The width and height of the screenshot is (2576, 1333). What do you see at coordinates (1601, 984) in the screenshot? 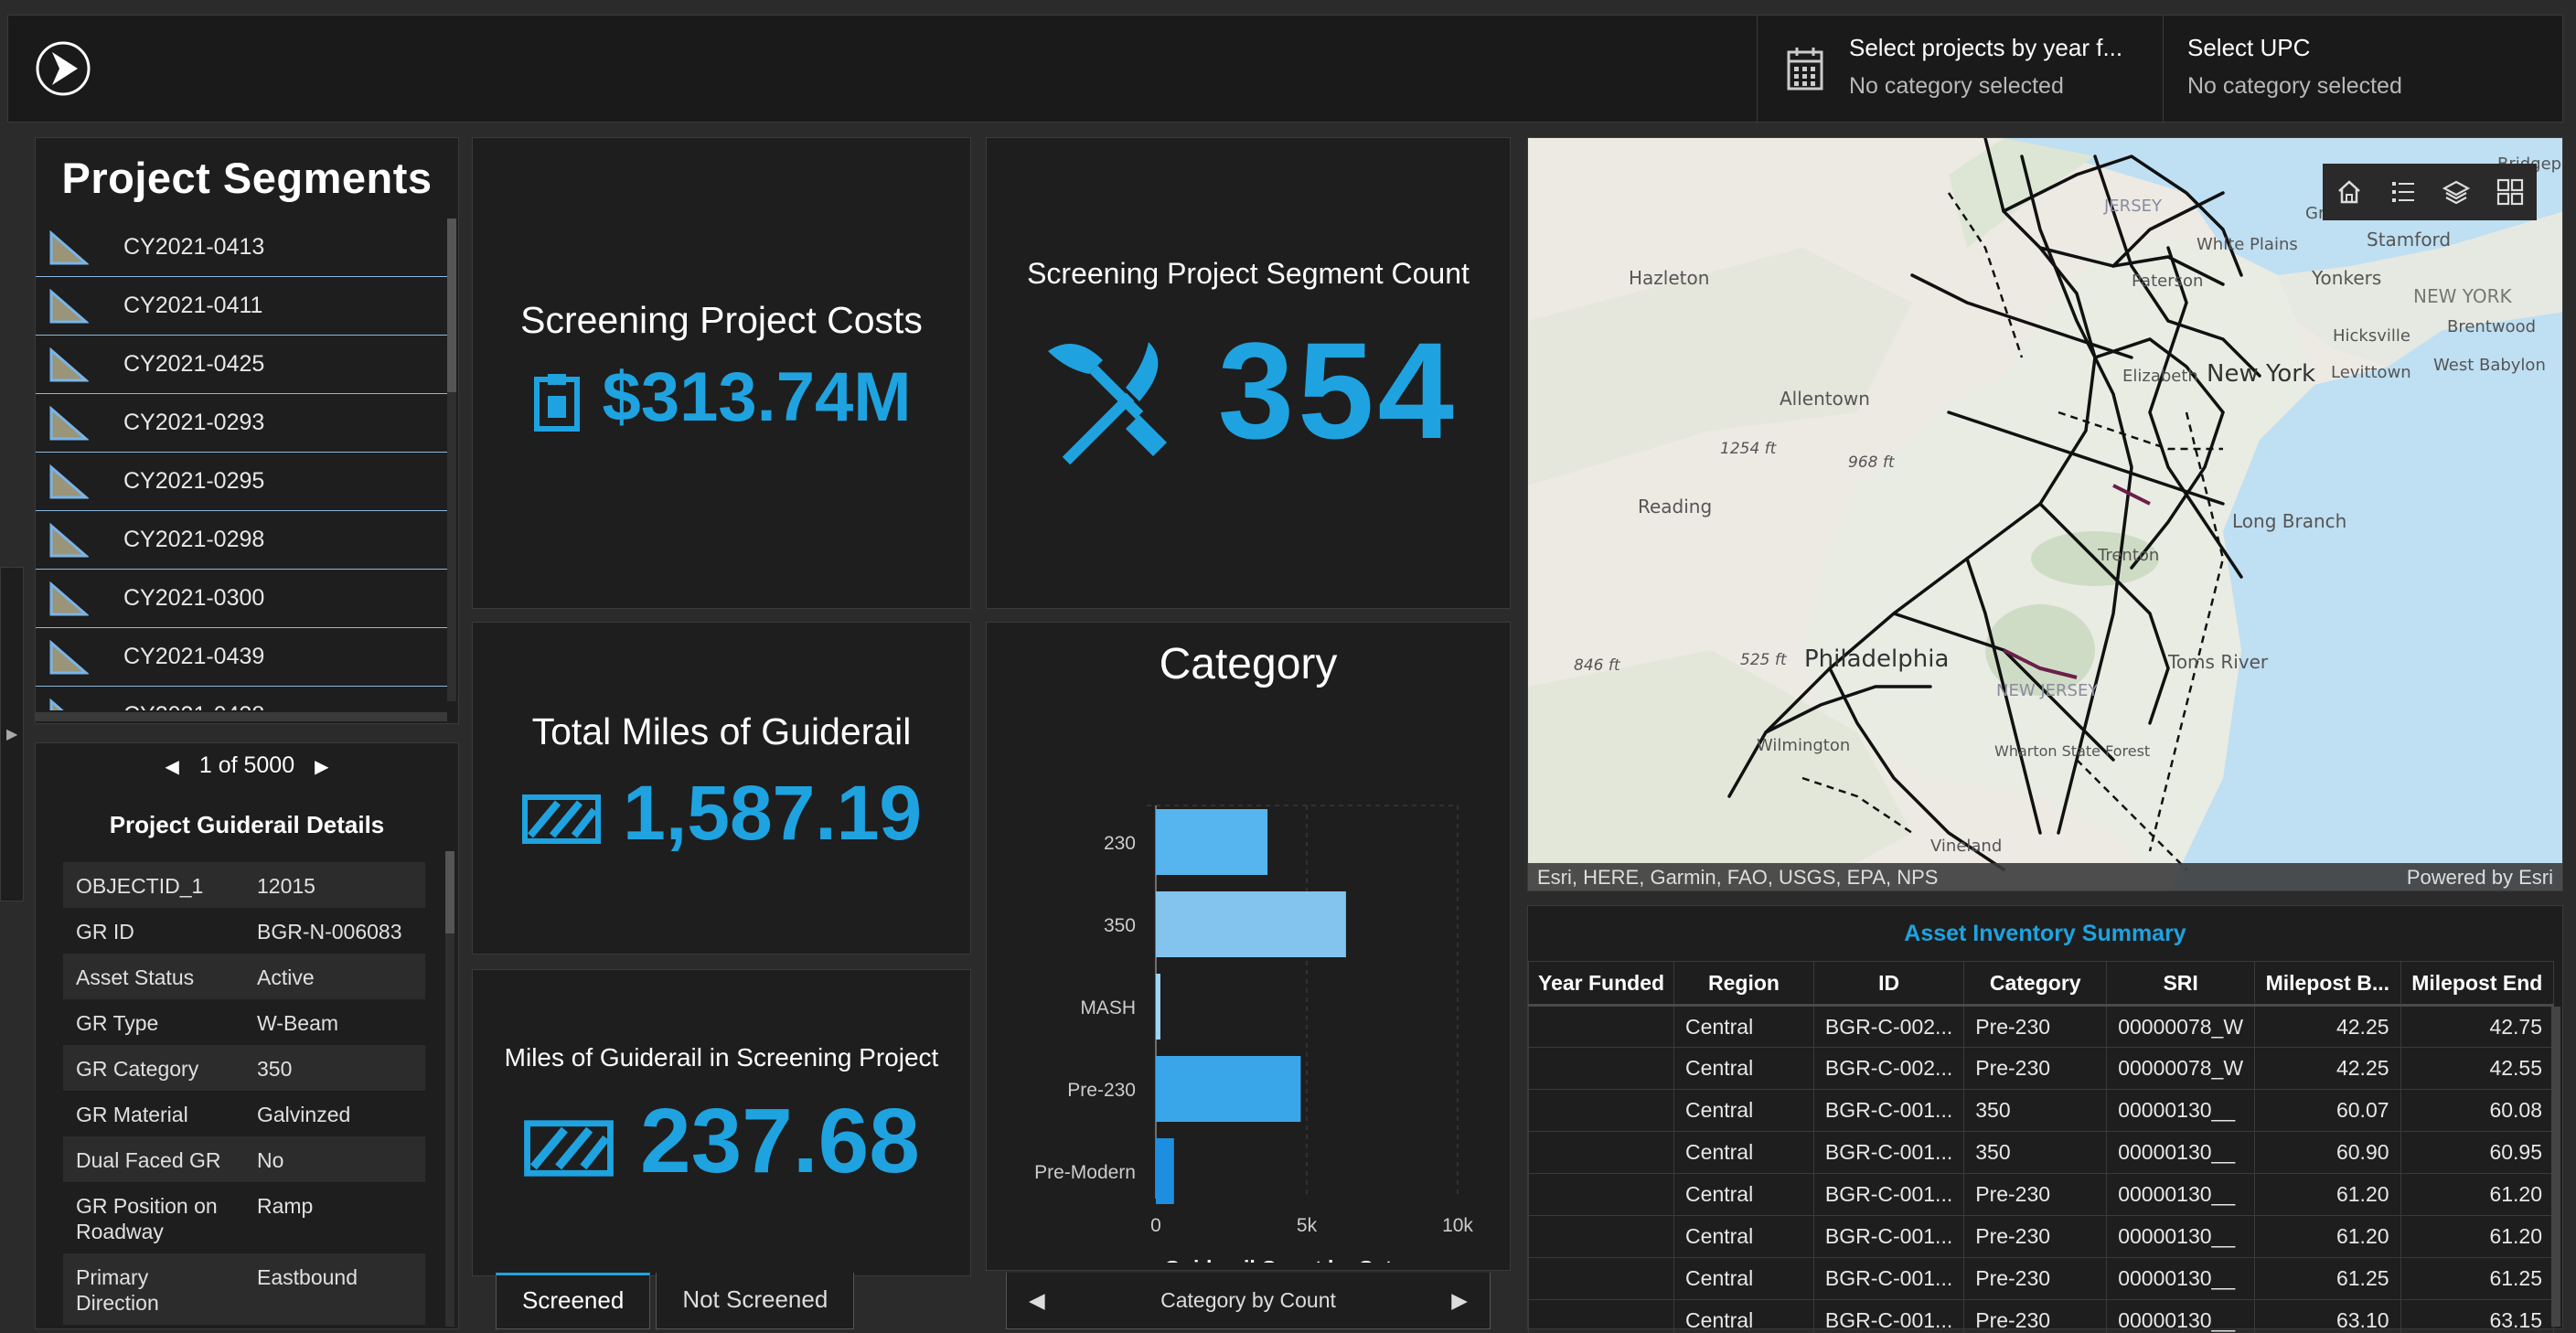
I see `column-header: Year Funded` at bounding box center [1601, 984].